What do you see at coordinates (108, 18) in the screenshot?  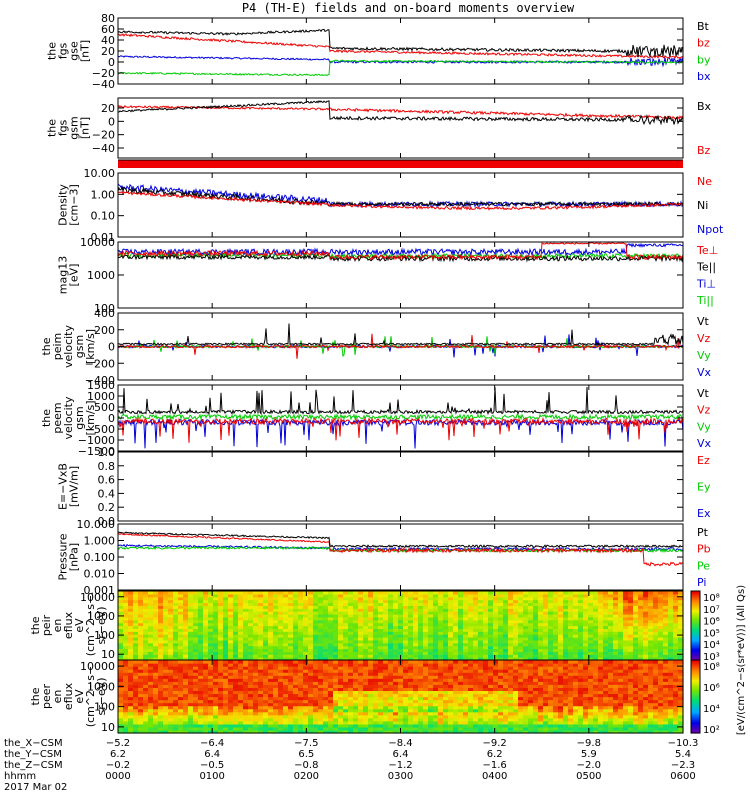 I see `y-tick-label: 80` at bounding box center [108, 18].